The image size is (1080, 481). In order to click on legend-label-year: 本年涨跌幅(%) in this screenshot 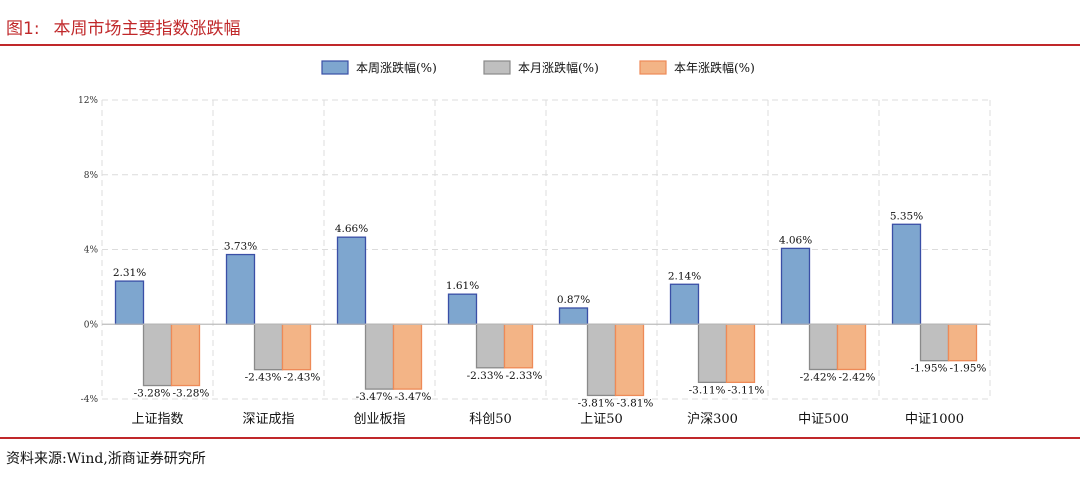, I will do `click(714, 67)`.